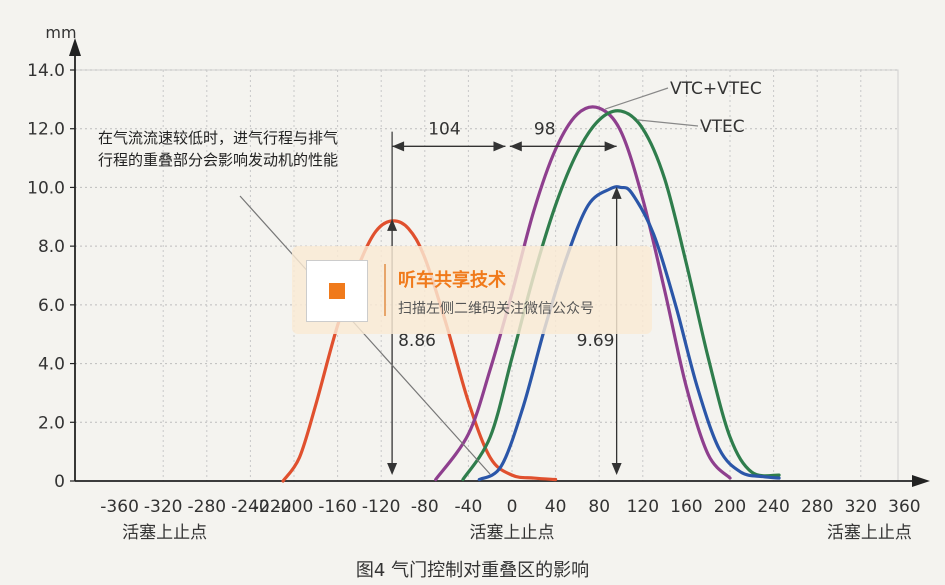 The image size is (945, 585). Describe the element at coordinates (469, 507) in the screenshot. I see `x-tick-label: -40` at that location.